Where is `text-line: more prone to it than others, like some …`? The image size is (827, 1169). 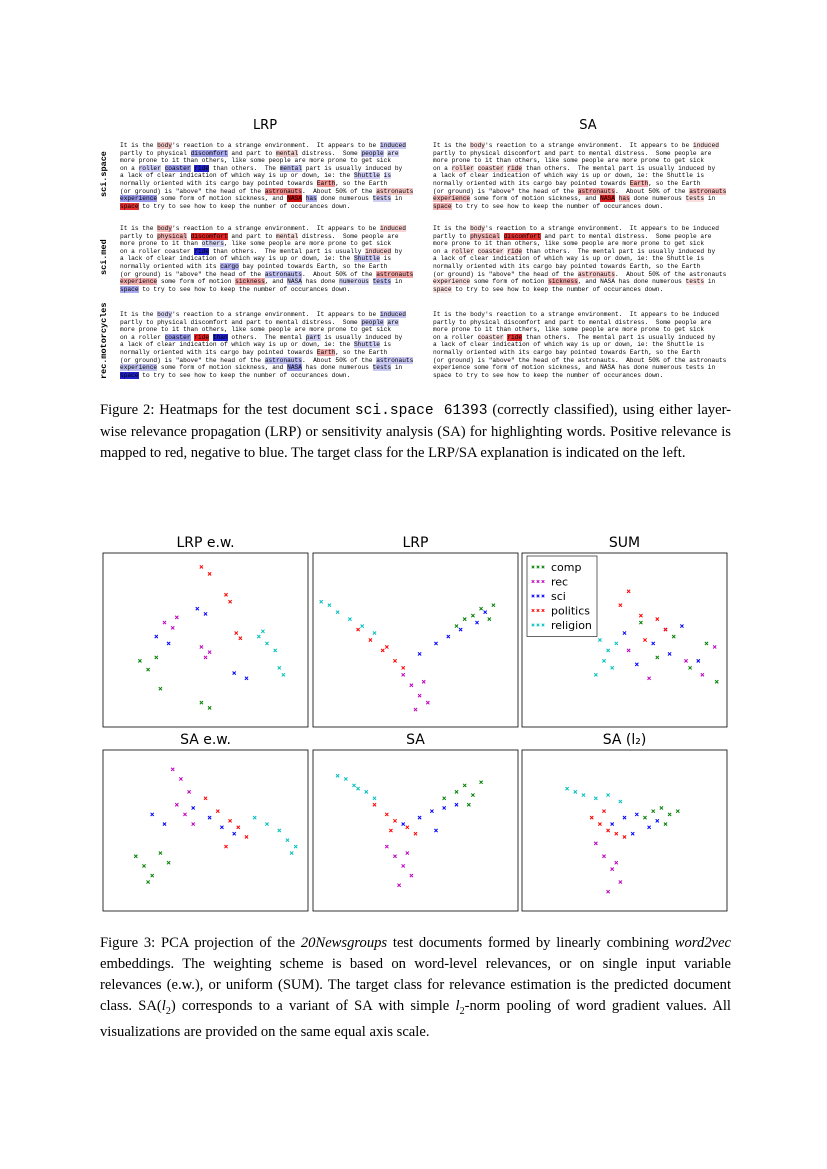 text-line: more prone to it than others, like some … is located at coordinates (569, 330).